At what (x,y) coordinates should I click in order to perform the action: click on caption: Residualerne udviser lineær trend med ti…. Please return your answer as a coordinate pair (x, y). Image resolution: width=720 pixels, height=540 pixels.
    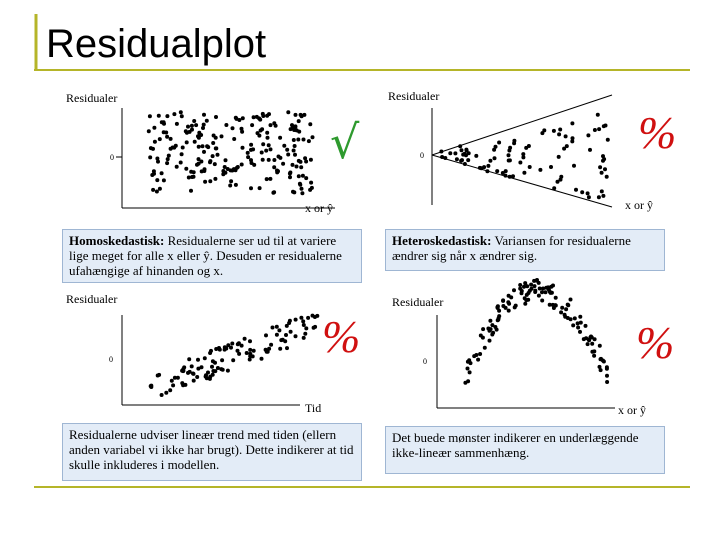
    Looking at the image, I should click on (212, 452).